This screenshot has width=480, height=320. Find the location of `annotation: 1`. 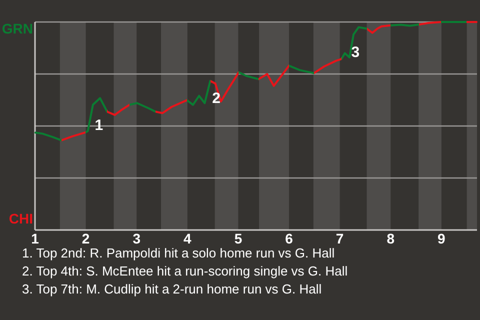

annotation: 1 is located at coordinates (99, 125).